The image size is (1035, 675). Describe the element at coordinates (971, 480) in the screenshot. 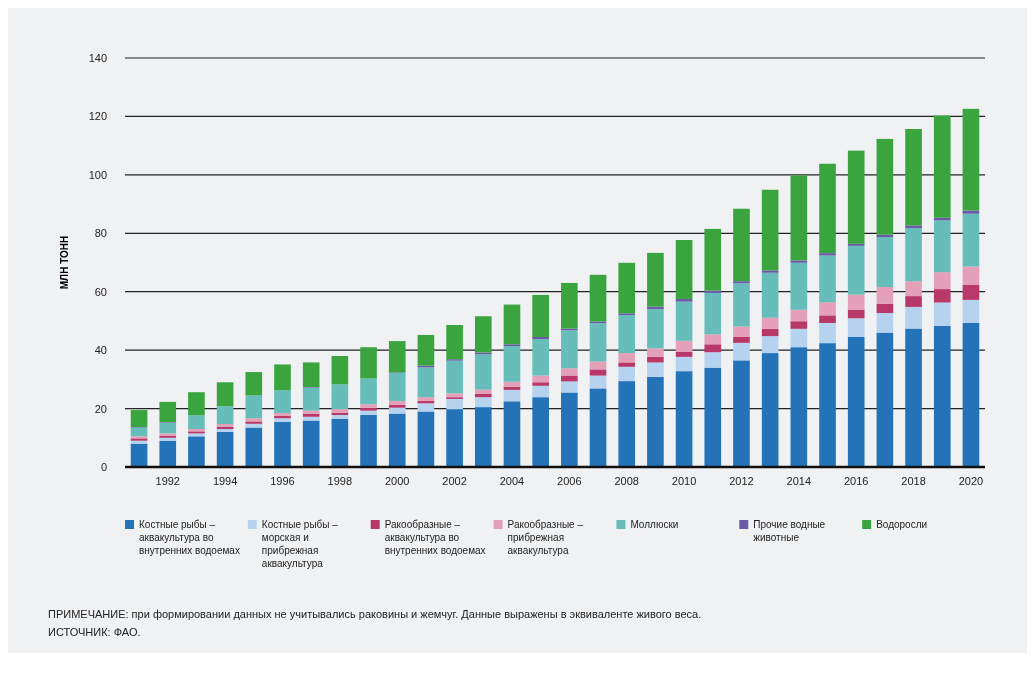

I see `x-tick-label: 2020` at that location.